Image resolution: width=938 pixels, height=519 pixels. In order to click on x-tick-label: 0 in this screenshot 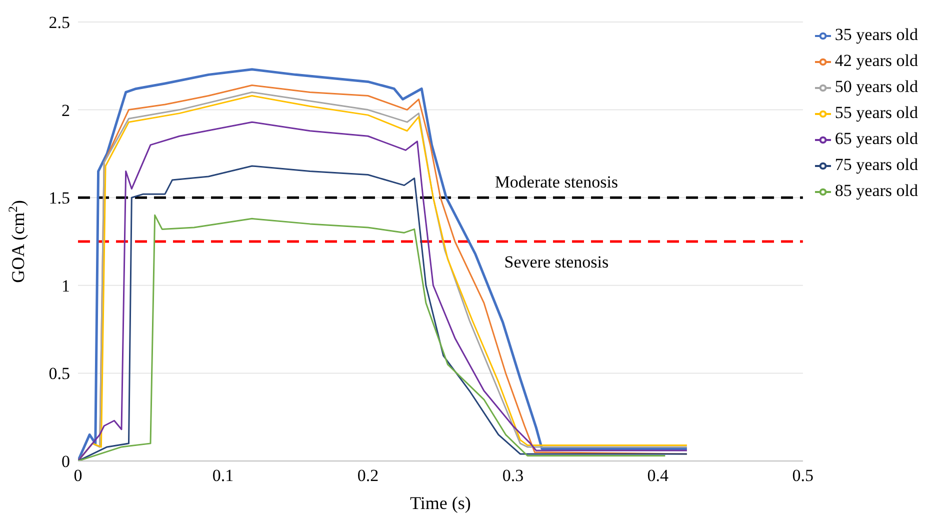, I will do `click(78, 476)`.